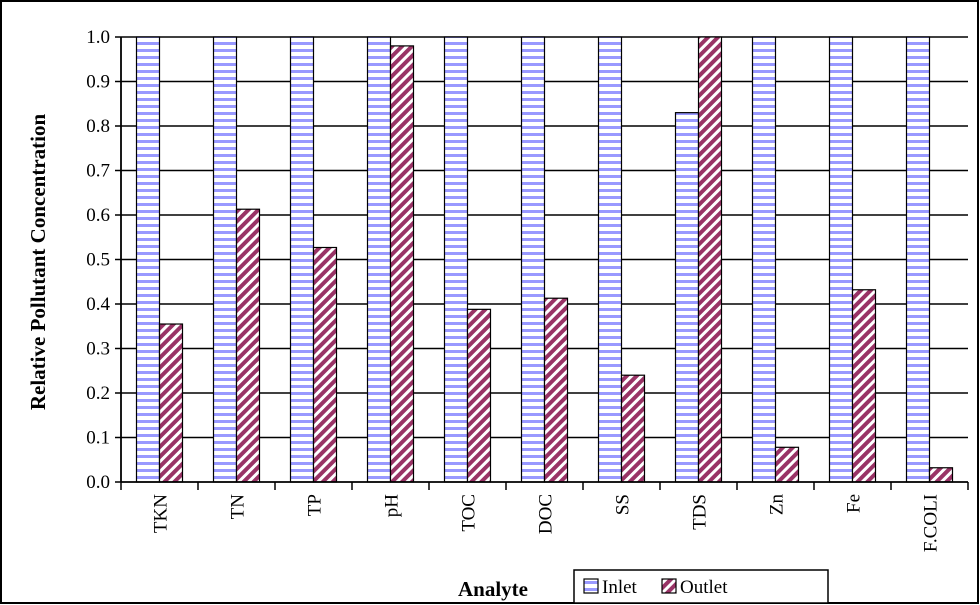  Describe the element at coordinates (238, 507) in the screenshot. I see `x-tick-label: TN` at that location.